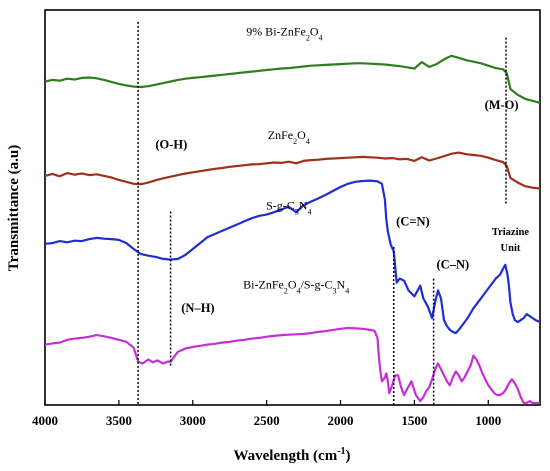 This screenshot has height=471, width=550. What do you see at coordinates (502, 105) in the screenshot?
I see `annotation-5: (M-O)` at bounding box center [502, 105].